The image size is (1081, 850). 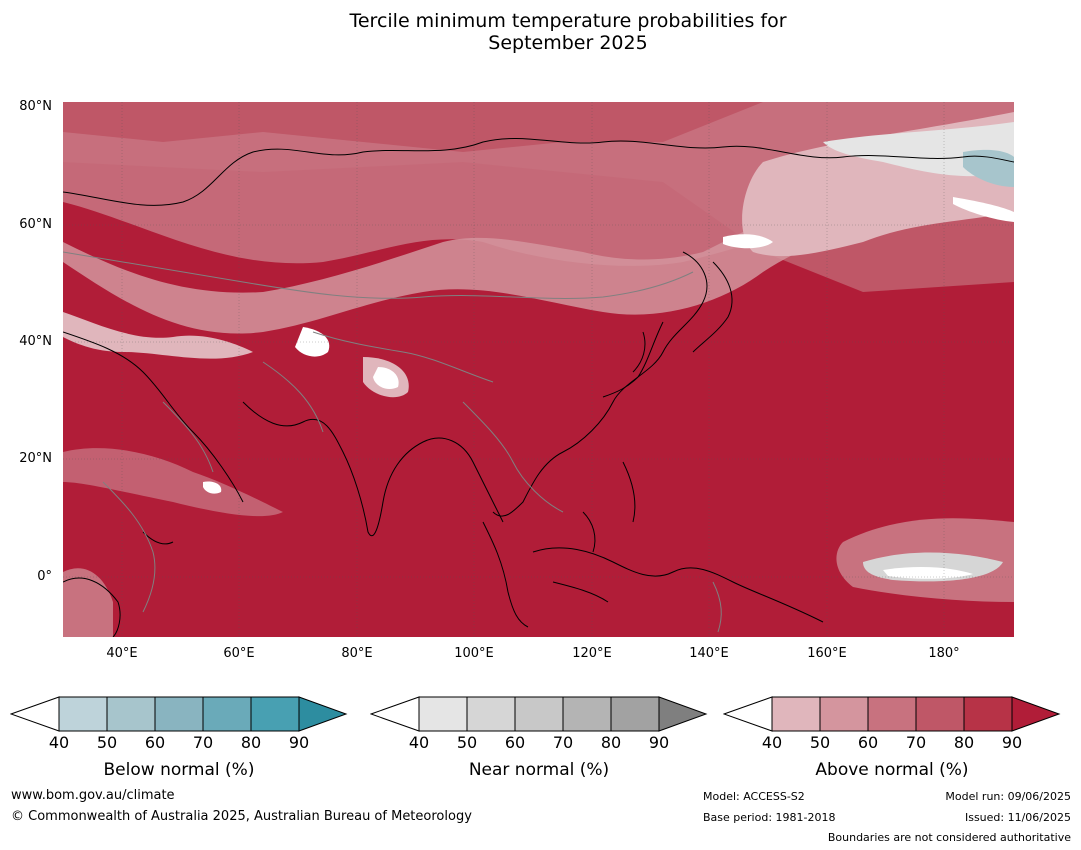 I want to click on colorbar-above-tick-40: 40, so click(x=772, y=742).